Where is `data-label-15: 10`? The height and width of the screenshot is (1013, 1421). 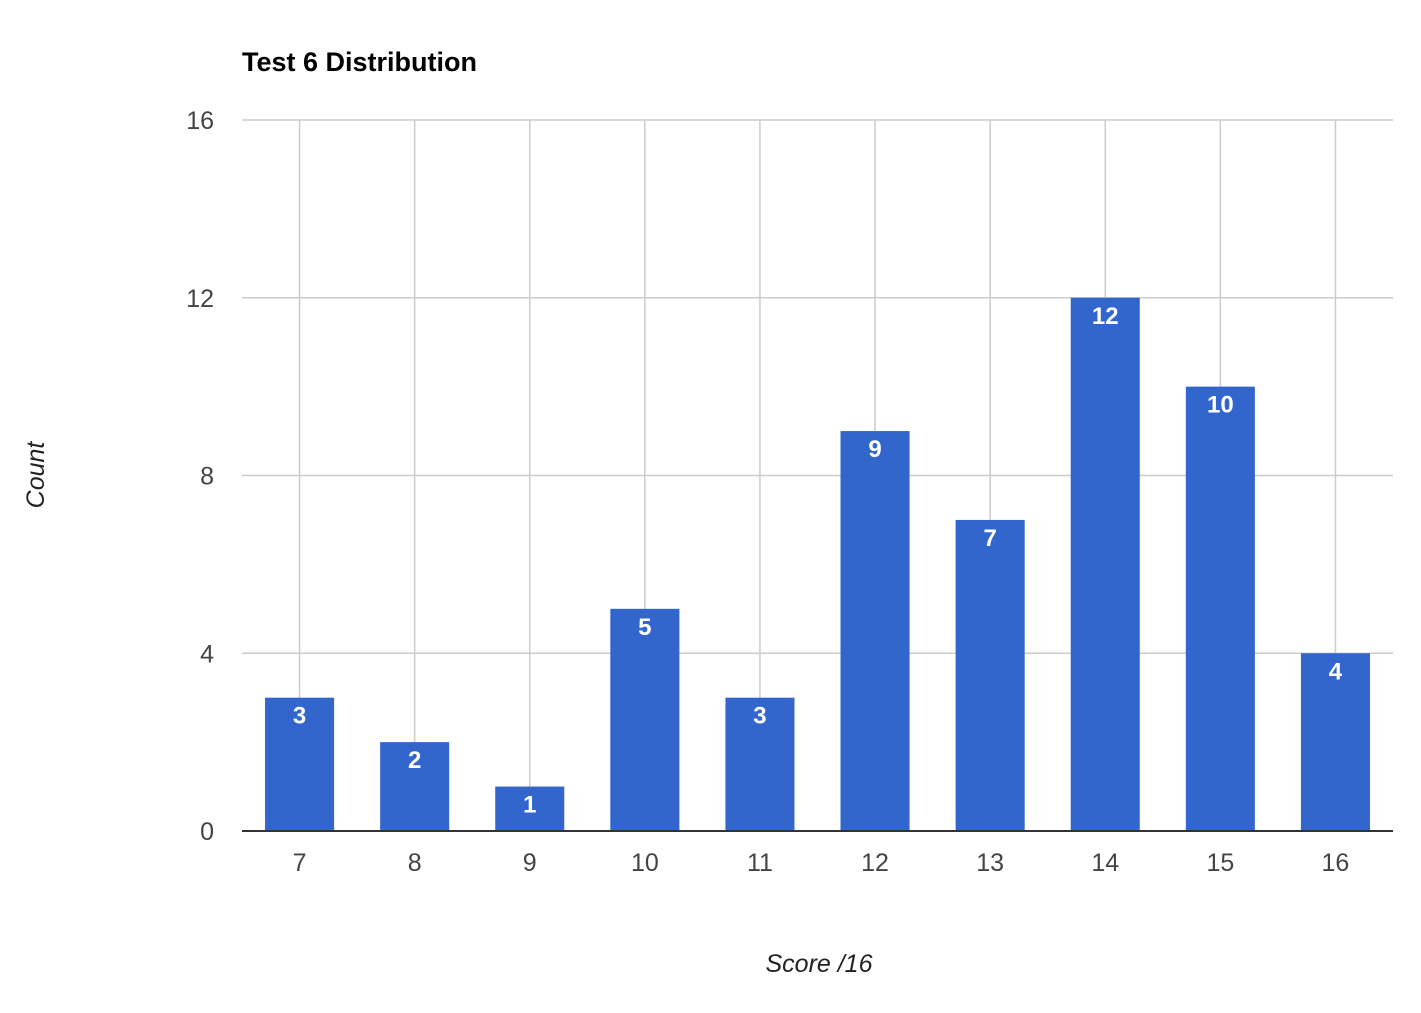 data-label-15: 10 is located at coordinates (1220, 405).